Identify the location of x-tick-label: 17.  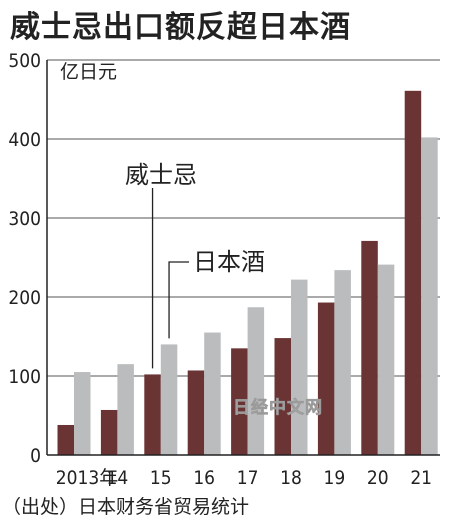
(248, 478).